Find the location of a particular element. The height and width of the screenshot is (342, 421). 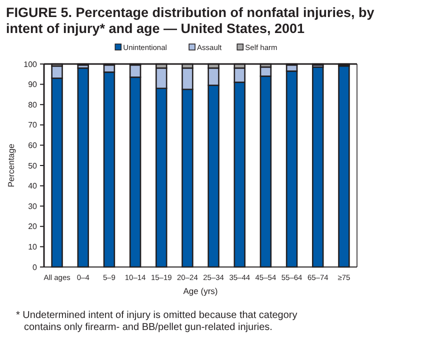

x-axis-title: Age (yrs) is located at coordinates (200, 291).